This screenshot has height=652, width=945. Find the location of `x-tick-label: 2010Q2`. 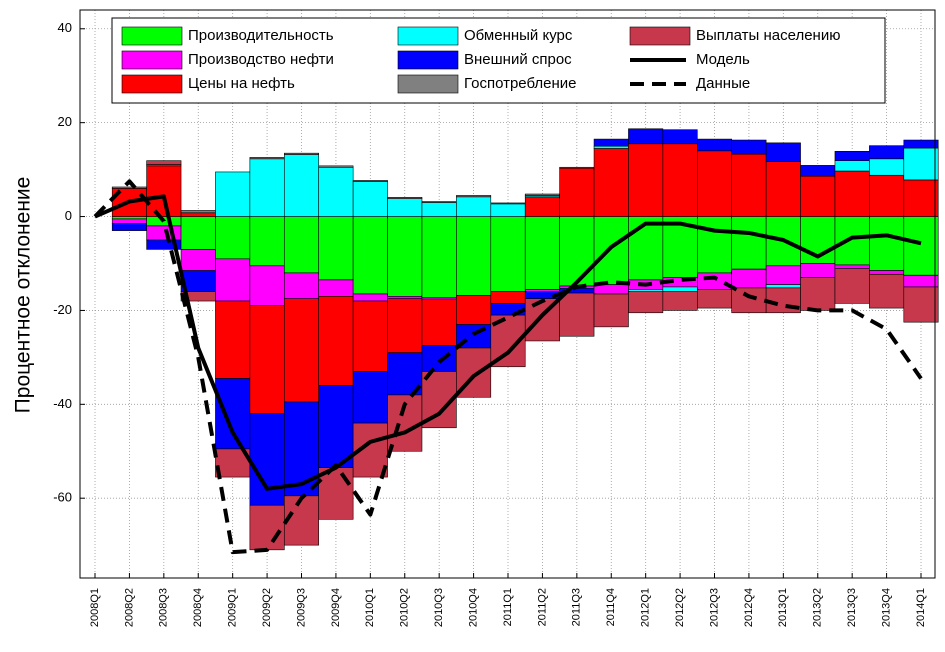

x-tick-label: 2010Q2 is located at coordinates (405, 607).